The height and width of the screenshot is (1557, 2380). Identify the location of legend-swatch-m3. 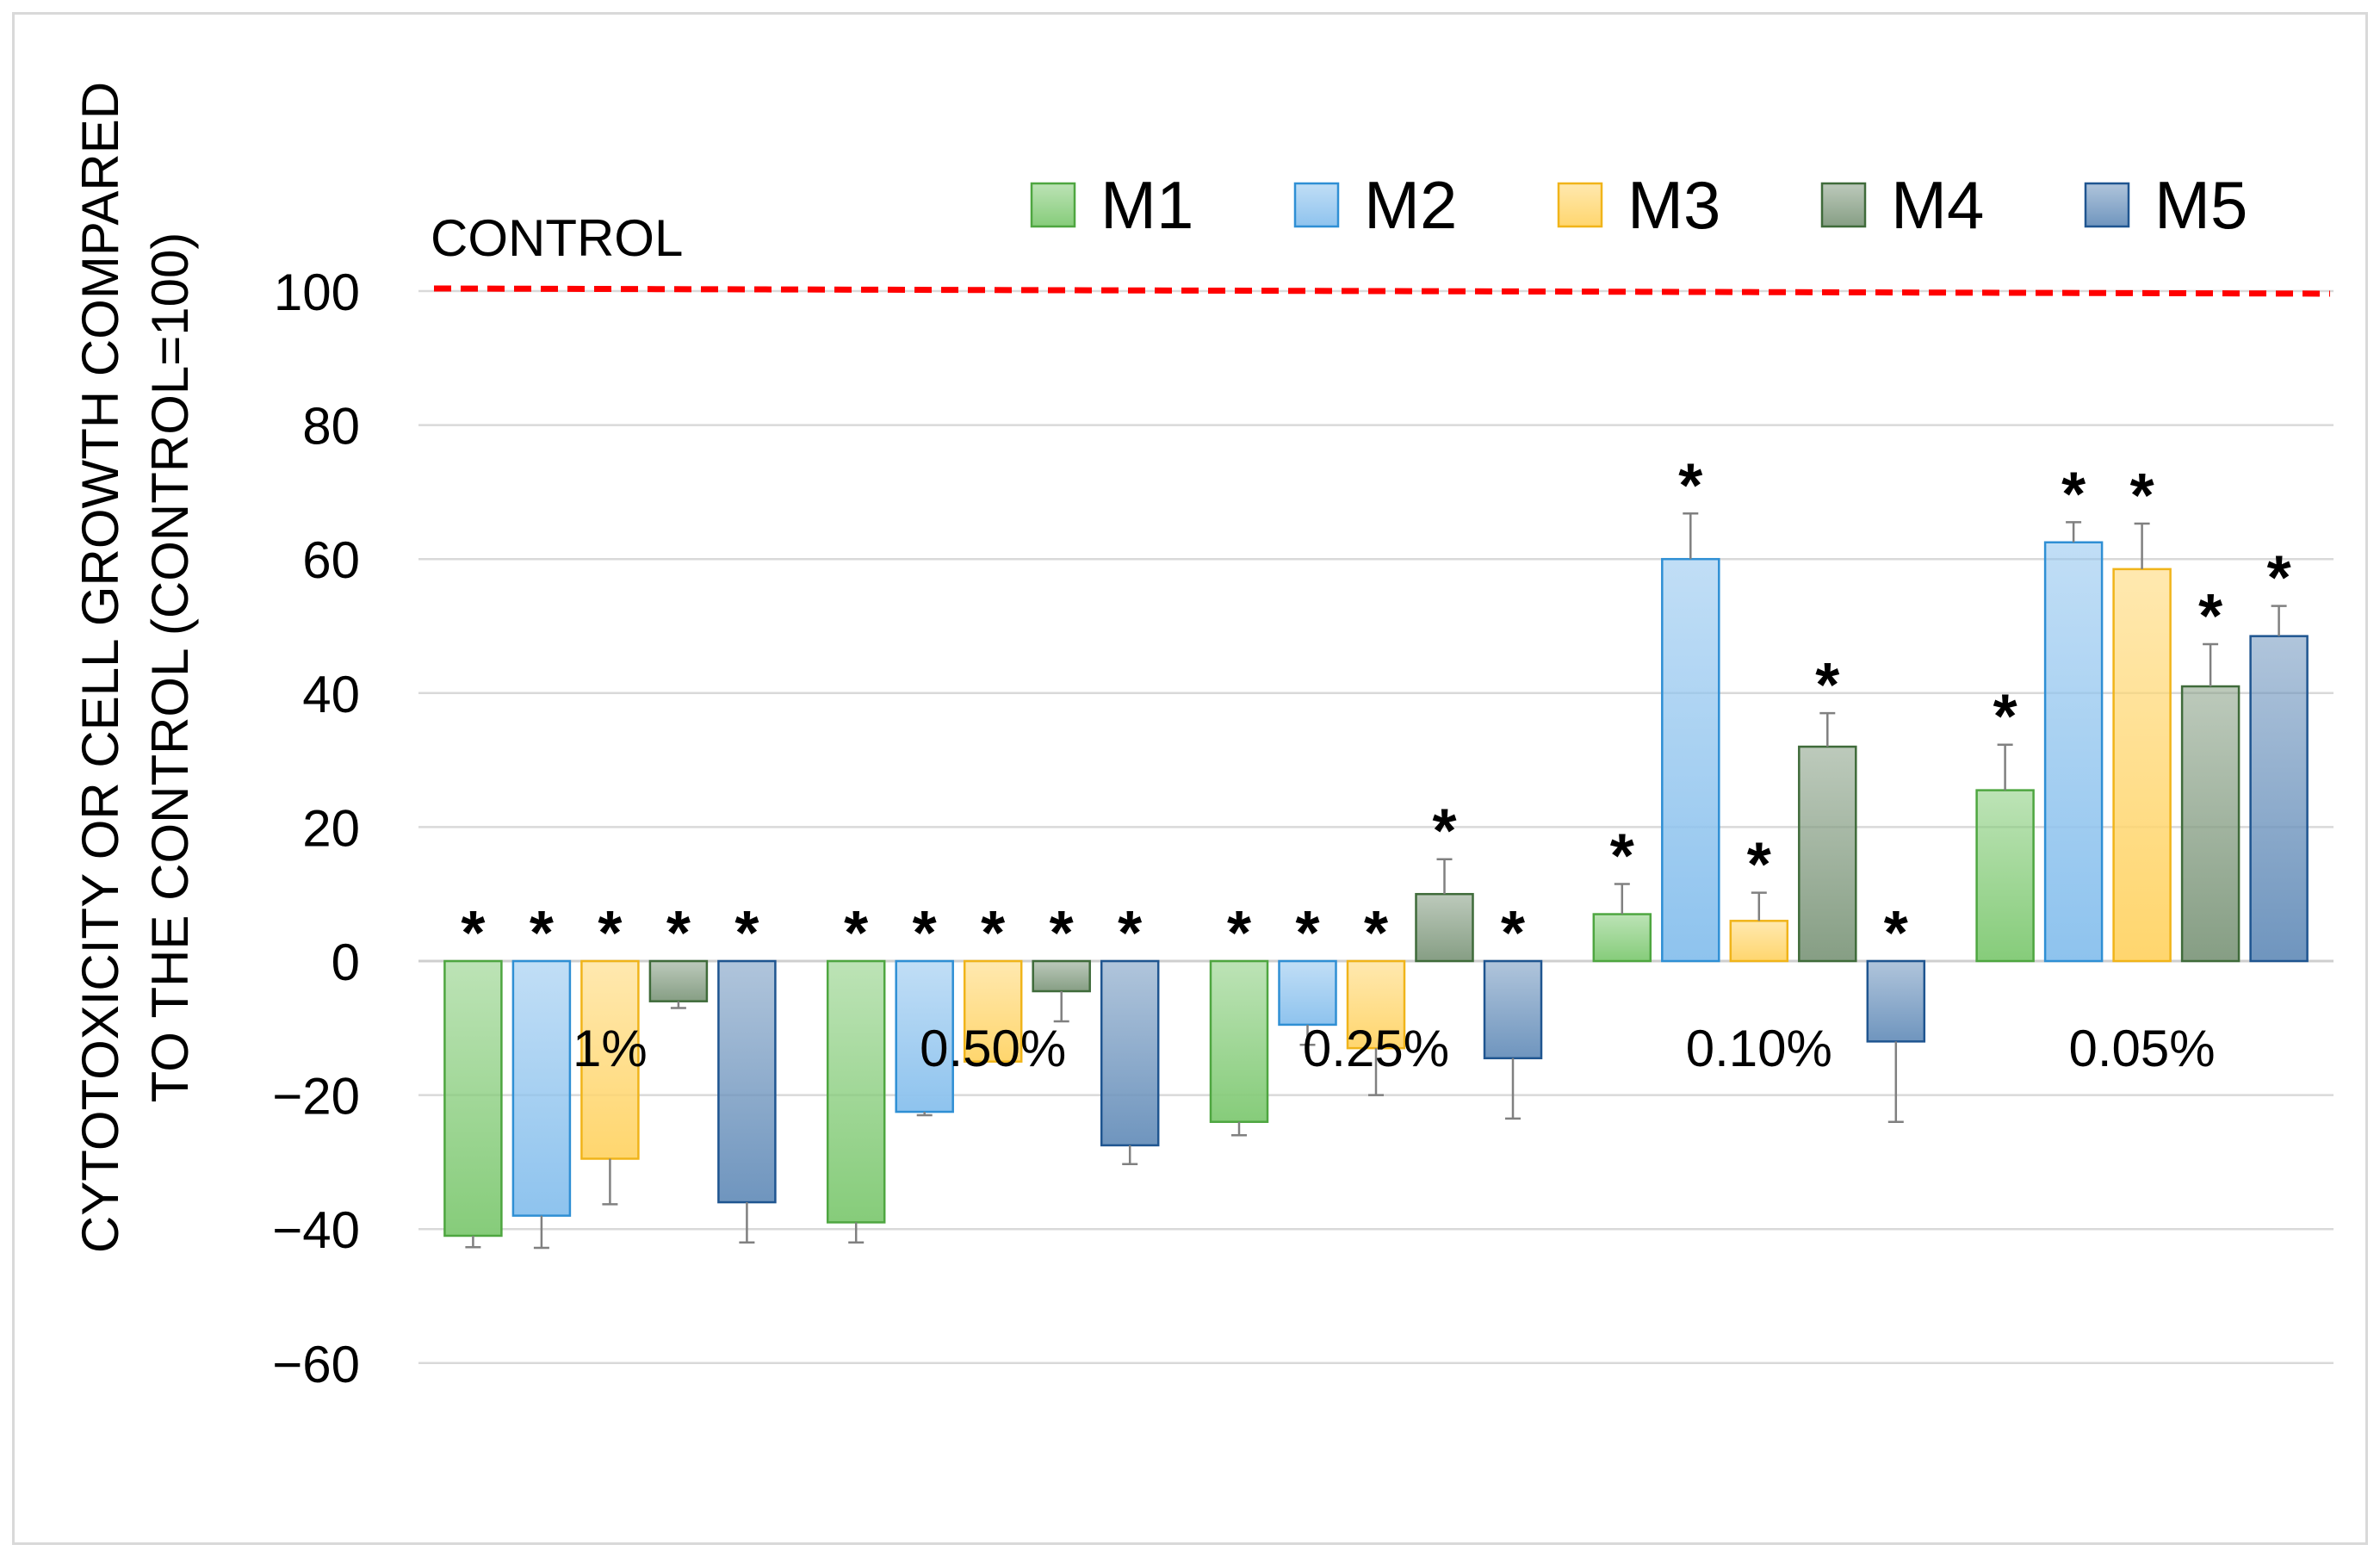
(1580, 205).